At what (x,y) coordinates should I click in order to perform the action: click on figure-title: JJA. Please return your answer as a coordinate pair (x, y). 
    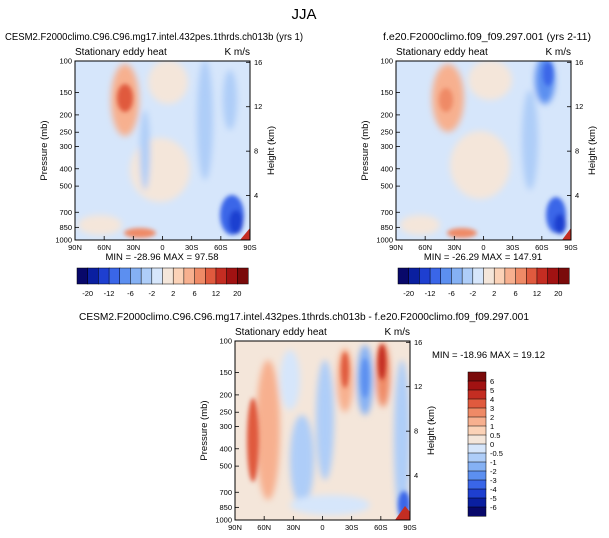
    Looking at the image, I should click on (303, 14).